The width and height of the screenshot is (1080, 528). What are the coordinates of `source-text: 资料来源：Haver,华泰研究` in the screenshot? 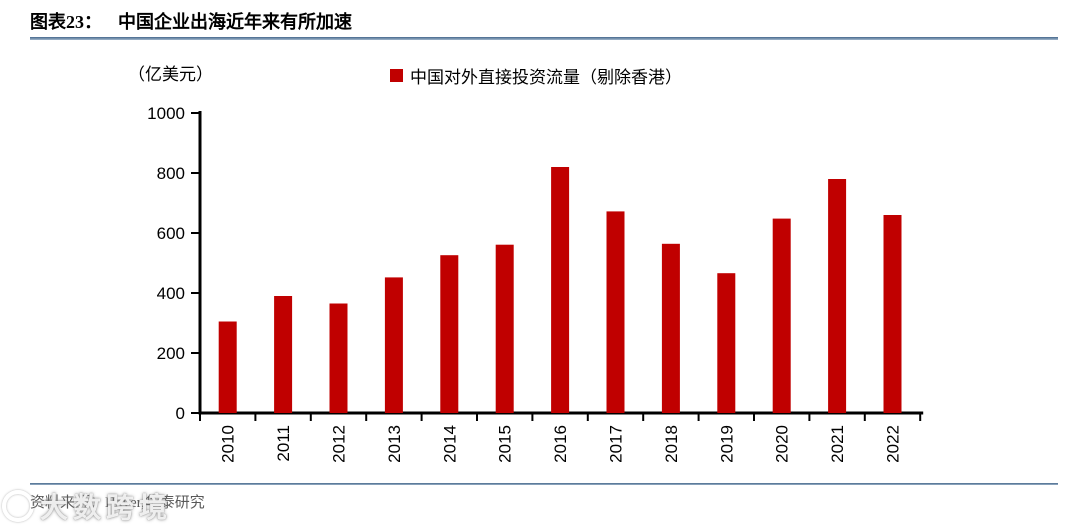 It's located at (117, 503).